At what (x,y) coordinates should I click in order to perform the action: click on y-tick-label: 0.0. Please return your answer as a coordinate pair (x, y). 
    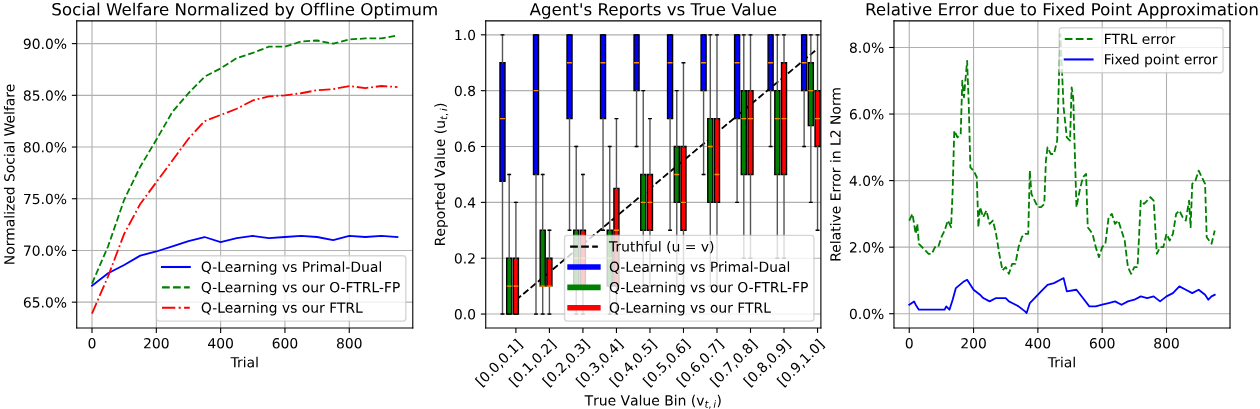
    Looking at the image, I should click on (465, 314).